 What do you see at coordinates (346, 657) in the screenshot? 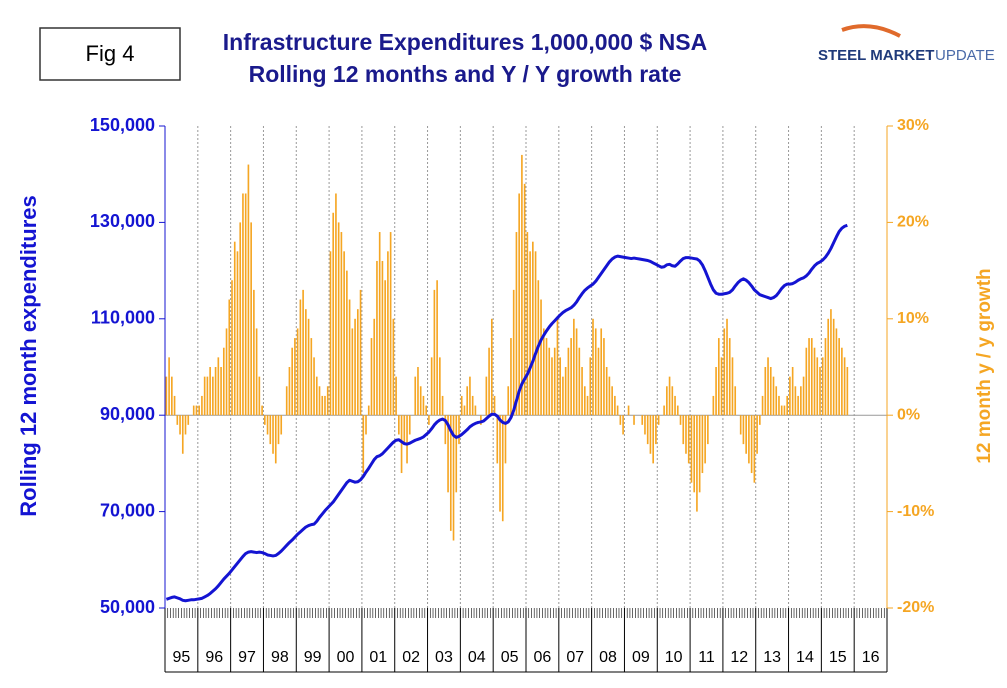
I see `x-tick-label: 00` at bounding box center [346, 657].